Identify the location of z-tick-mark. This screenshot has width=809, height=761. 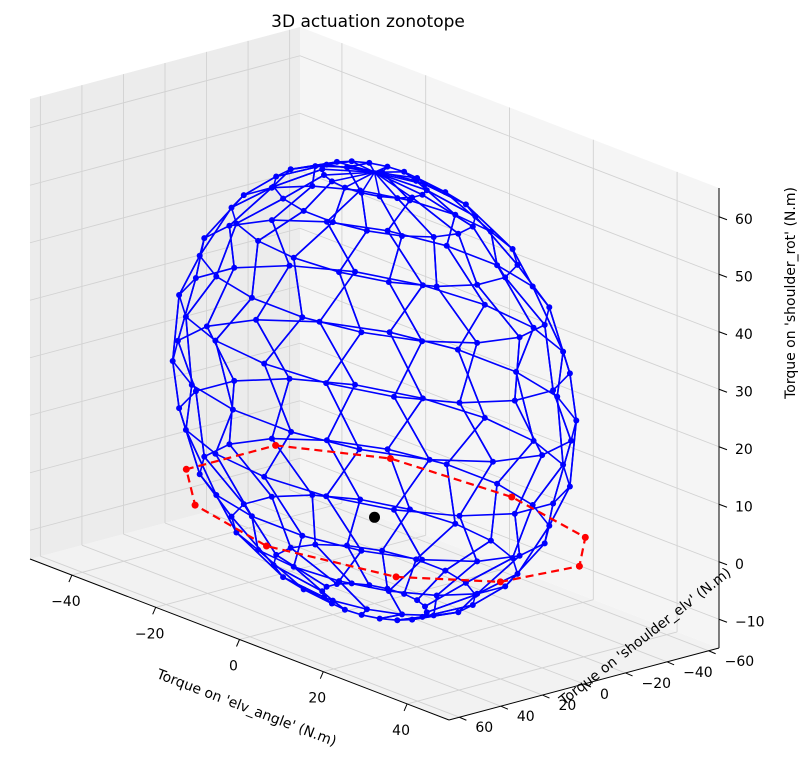
(723, 275).